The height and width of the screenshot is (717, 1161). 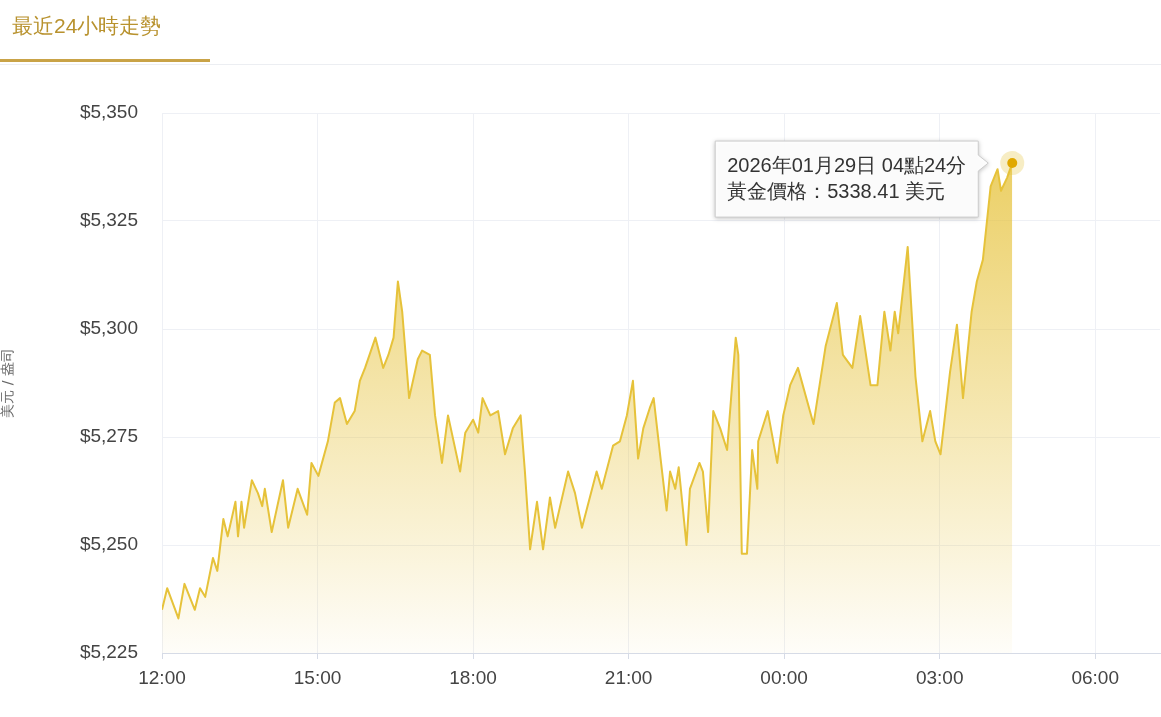 I want to click on y-tick-label: $5,250, so click(x=108, y=544).